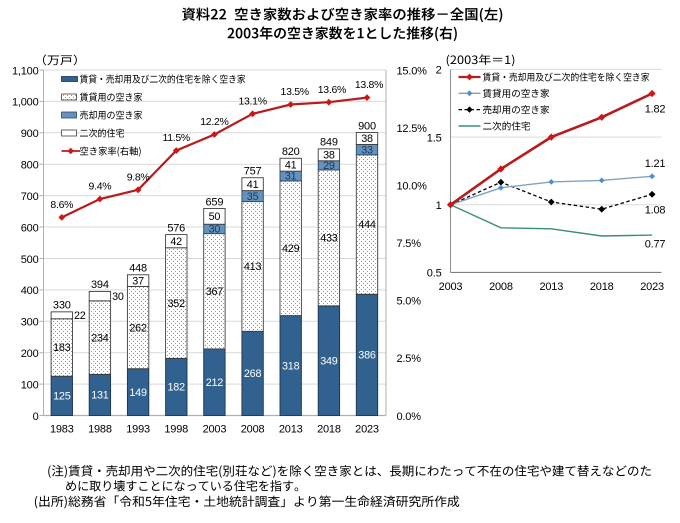 The width and height of the screenshot is (680, 523). I want to click on svg-text: 22, so click(80, 316).